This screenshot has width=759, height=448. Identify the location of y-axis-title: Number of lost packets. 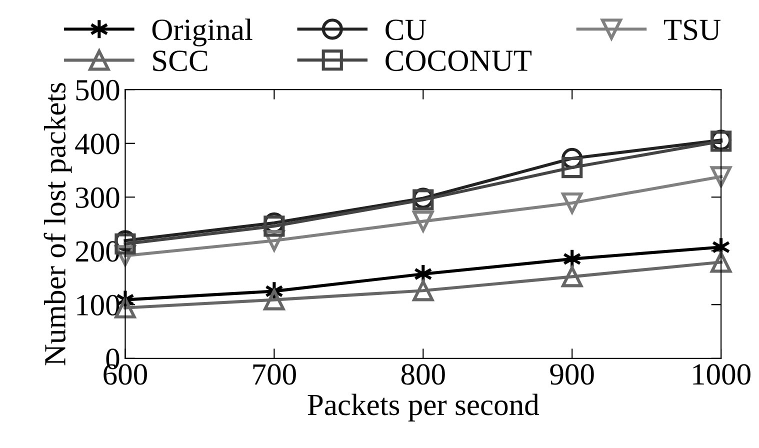
(58, 224).